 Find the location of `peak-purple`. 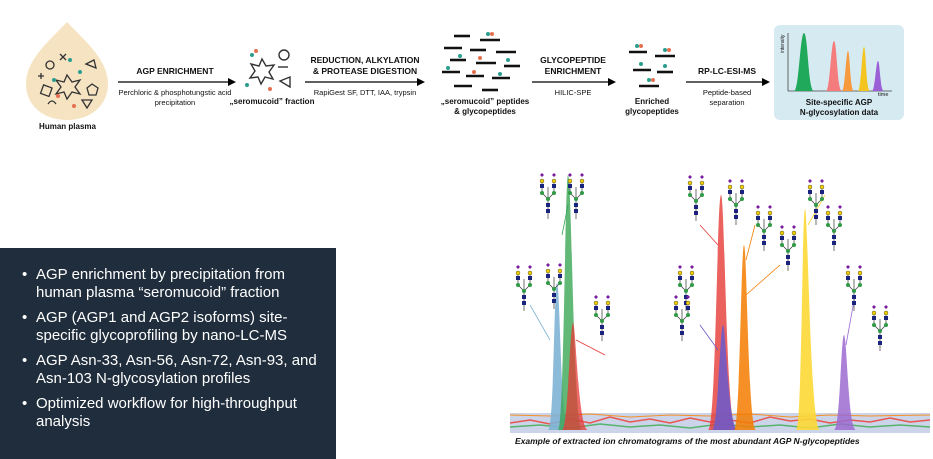

peak-purple is located at coordinates (725, 377).